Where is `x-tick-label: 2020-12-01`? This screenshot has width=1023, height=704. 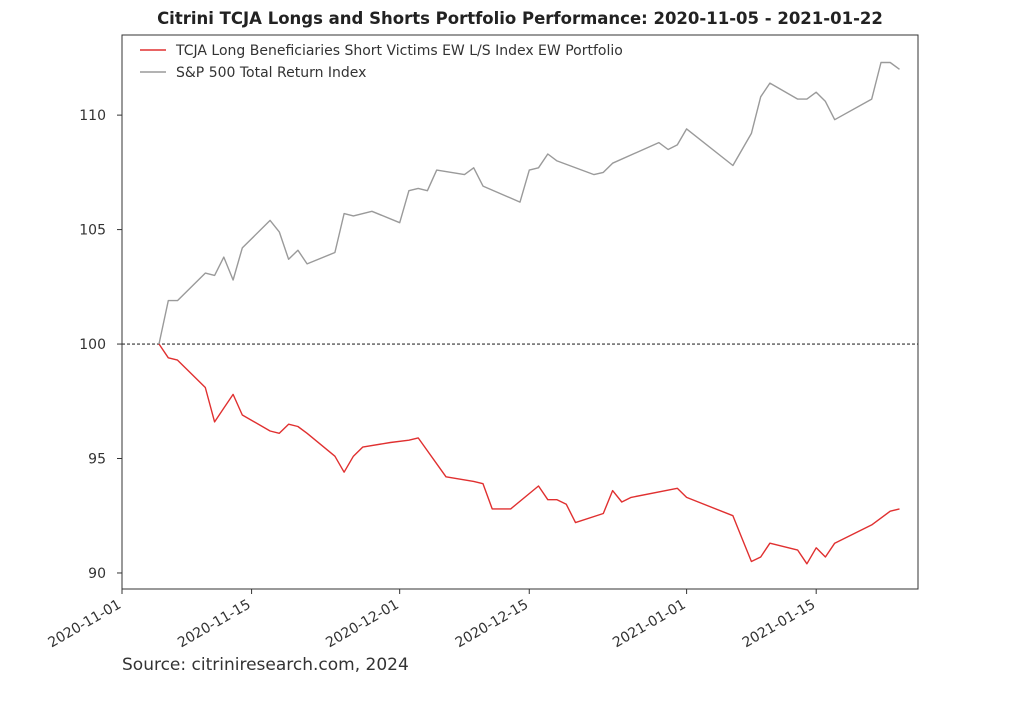 x-tick-label: 2020-12-01 is located at coordinates (362, 624).